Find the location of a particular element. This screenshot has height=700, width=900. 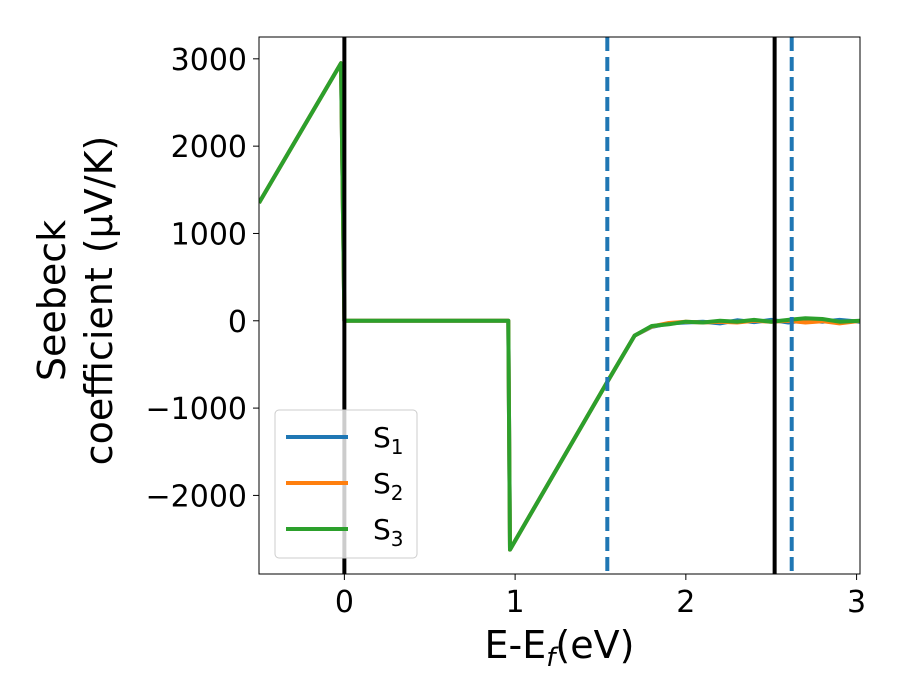

y-tick-label: −1000 is located at coordinates (196, 409).